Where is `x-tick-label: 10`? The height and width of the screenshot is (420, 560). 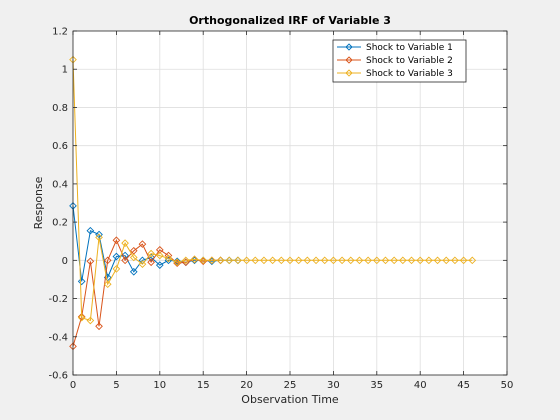
x-tick-label: 10 is located at coordinates (159, 385).